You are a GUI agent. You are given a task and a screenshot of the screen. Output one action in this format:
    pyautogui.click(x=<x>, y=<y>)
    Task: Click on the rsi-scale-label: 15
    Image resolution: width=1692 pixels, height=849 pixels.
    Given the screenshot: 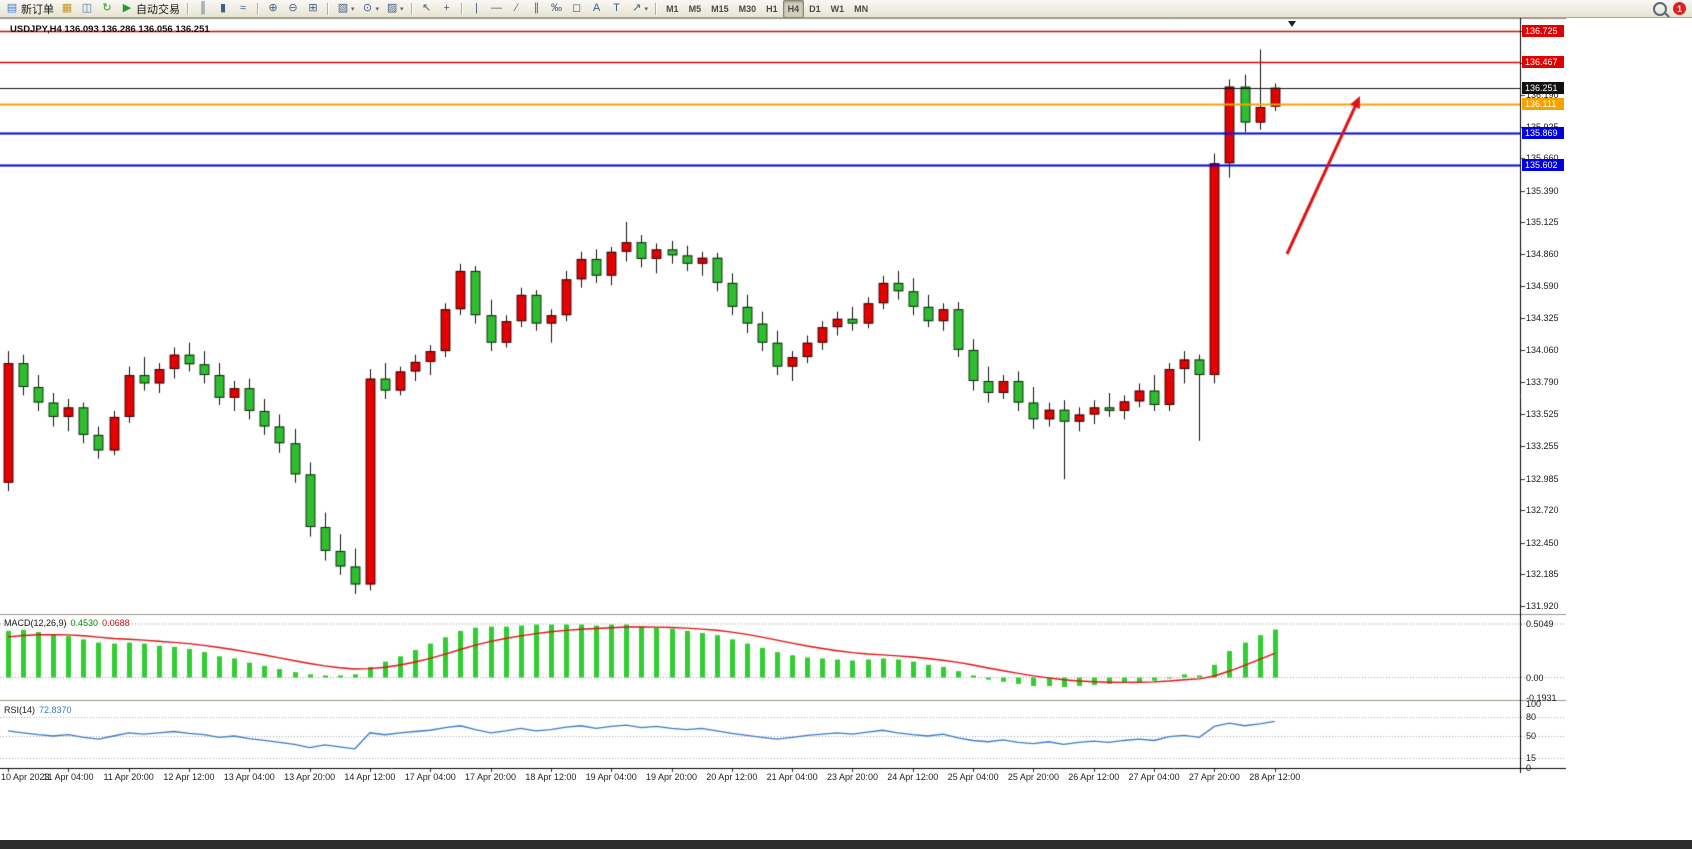 What is the action you would take?
    pyautogui.click(x=1531, y=758)
    